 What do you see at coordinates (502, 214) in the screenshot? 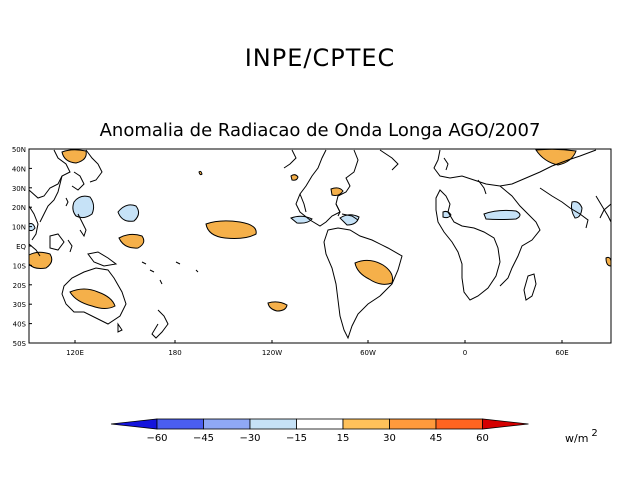
I see `anomaly-negative-sahel` at bounding box center [502, 214].